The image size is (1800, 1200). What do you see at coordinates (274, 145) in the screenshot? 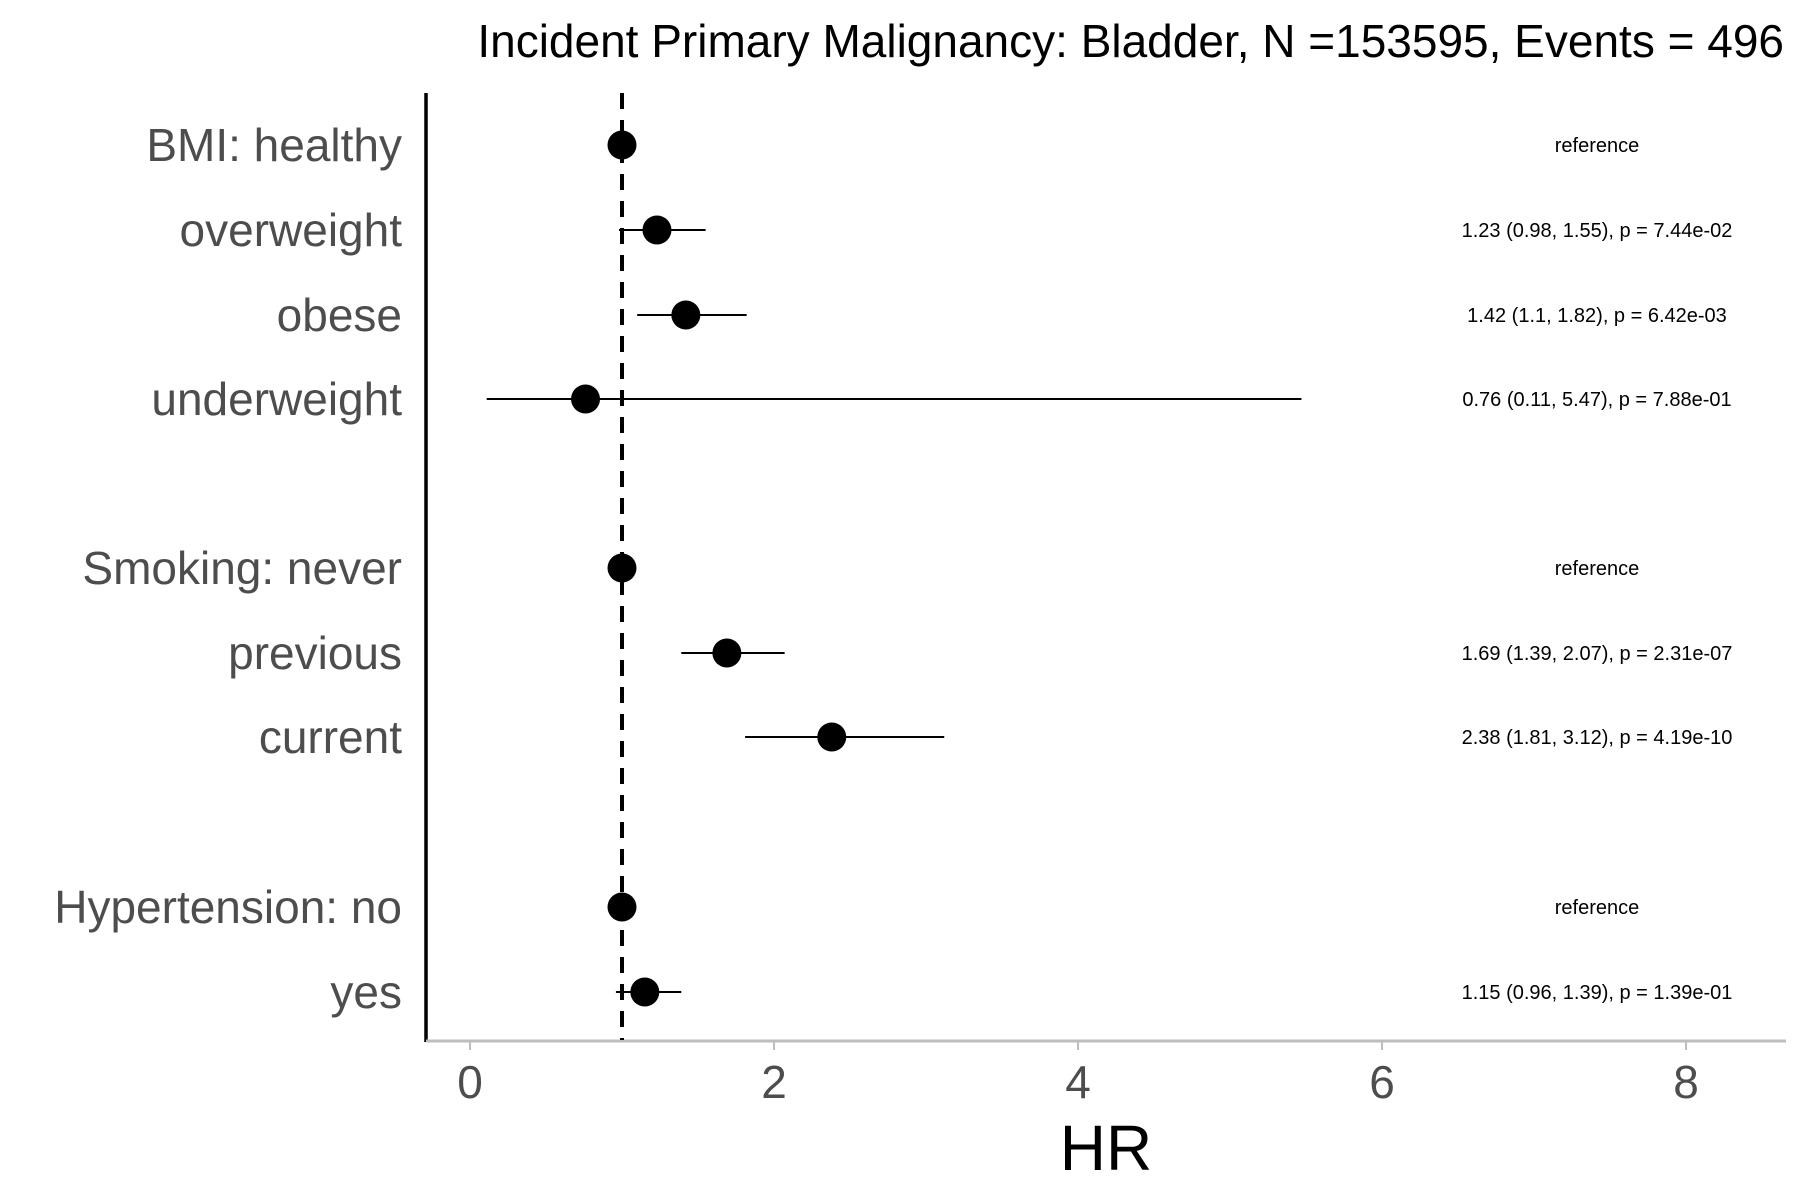
I see `row-label: BMI: healthy` at bounding box center [274, 145].